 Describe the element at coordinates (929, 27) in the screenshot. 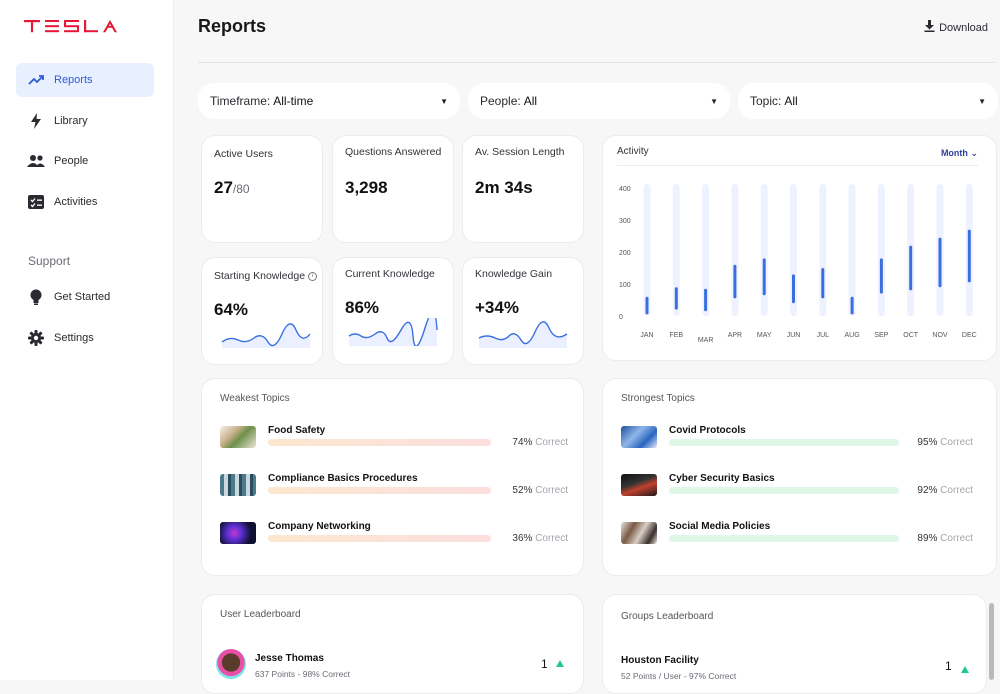

I see `download-icon` at that location.